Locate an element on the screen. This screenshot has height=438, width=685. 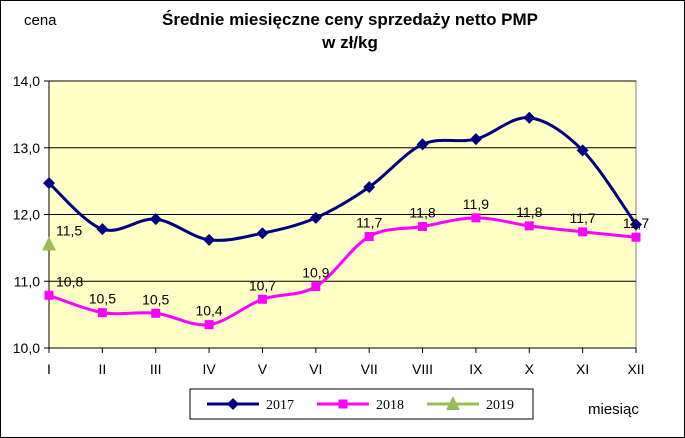
y-tick-label: 10,0 is located at coordinates (26, 348).